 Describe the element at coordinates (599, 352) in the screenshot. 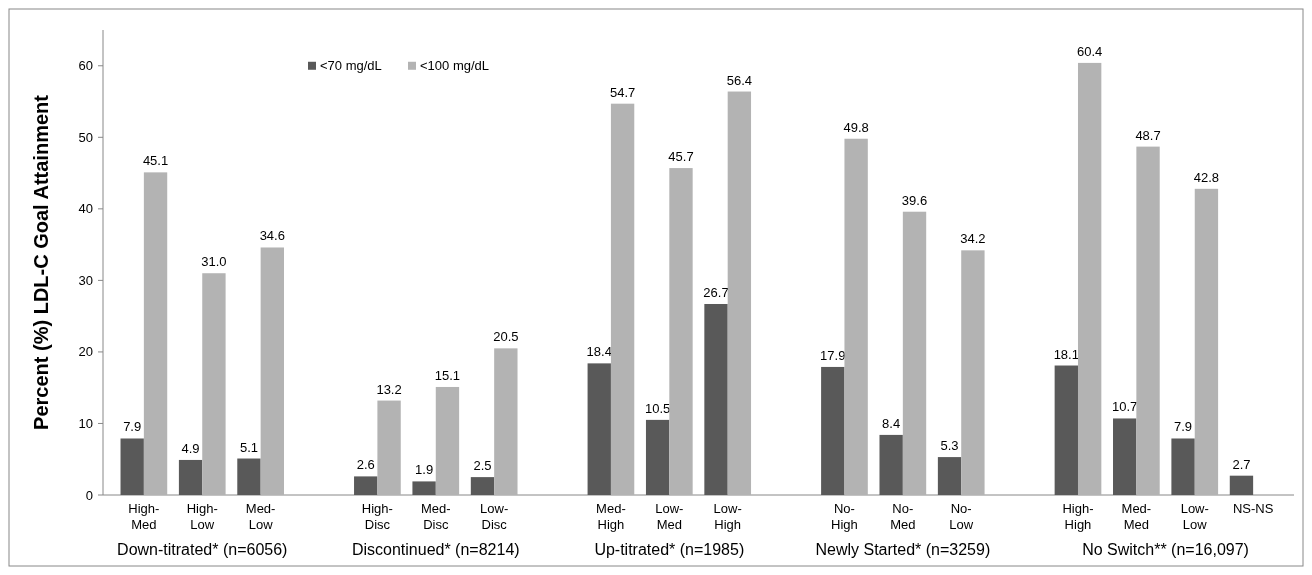

I see `text: 18.4` at that location.